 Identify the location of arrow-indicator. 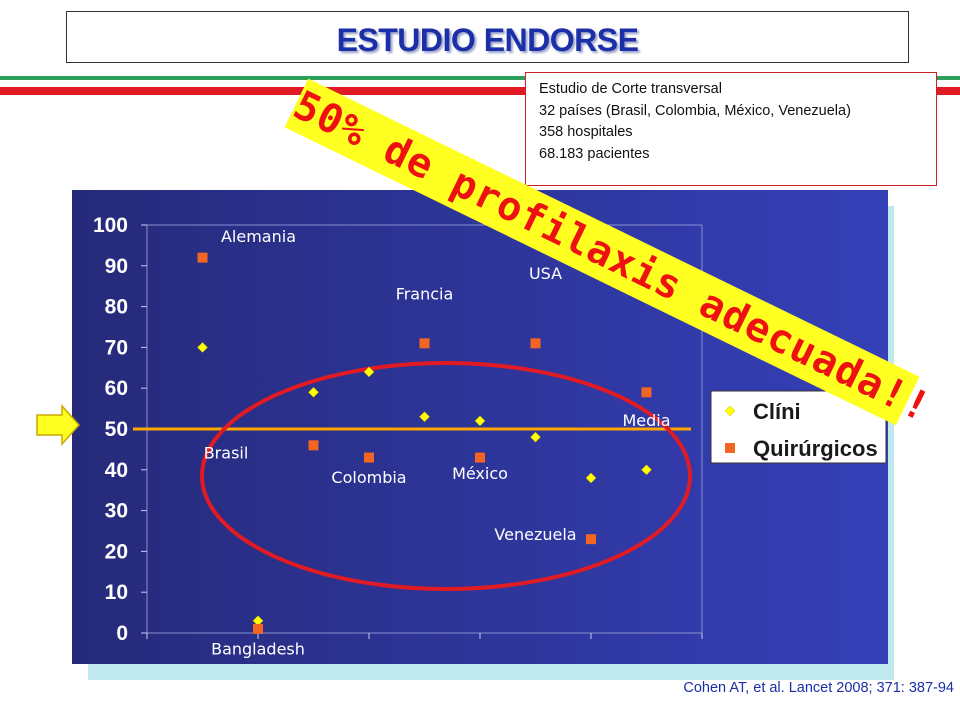
(58, 427).